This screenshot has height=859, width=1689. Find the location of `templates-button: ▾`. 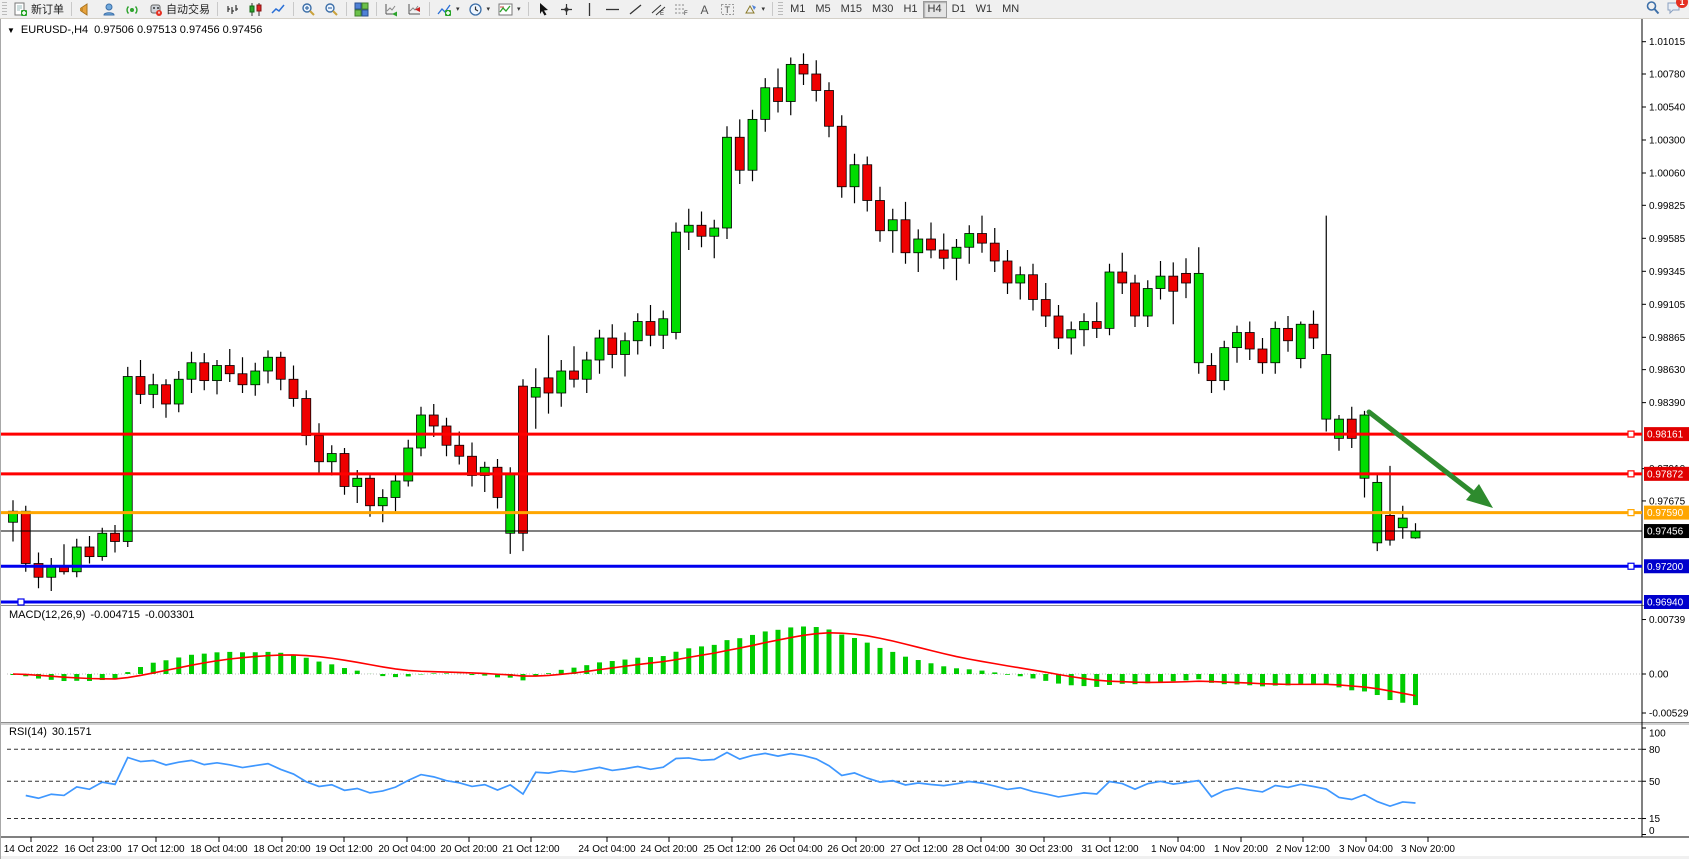

templates-button: ▾ is located at coordinates (509, 9).